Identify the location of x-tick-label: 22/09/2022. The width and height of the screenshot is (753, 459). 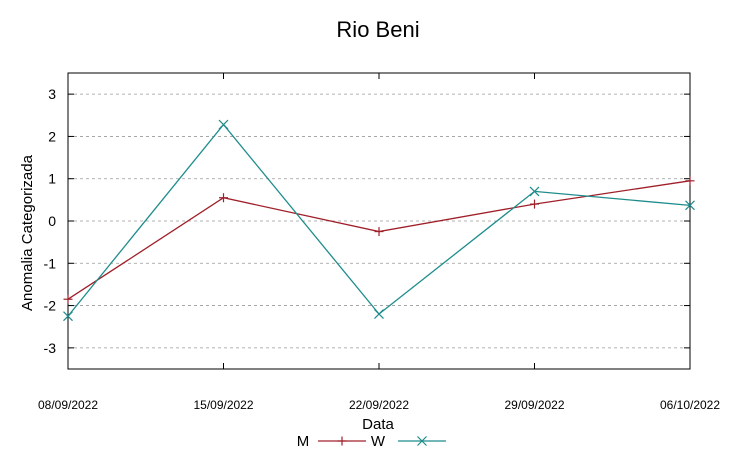
(379, 405).